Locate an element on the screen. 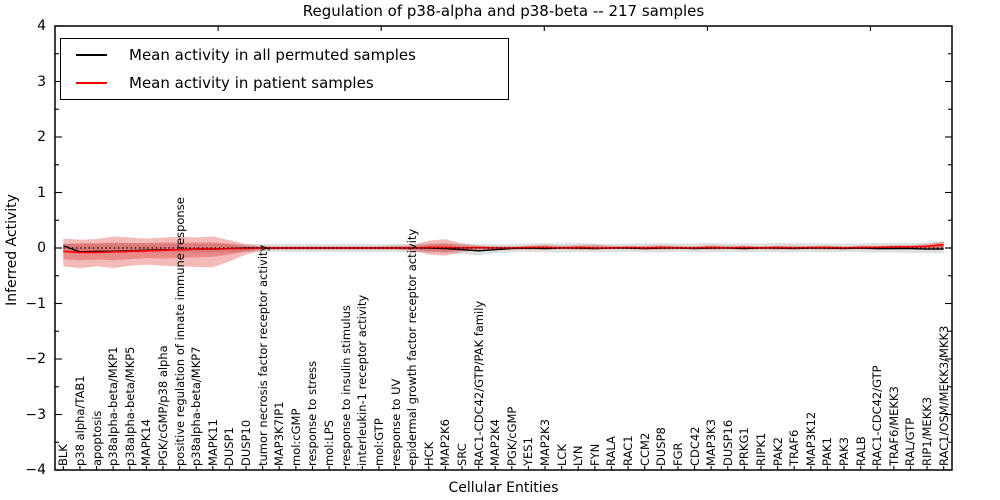  x-tick-label: PGK/cGMP/p38 alpha is located at coordinates (162, 405).